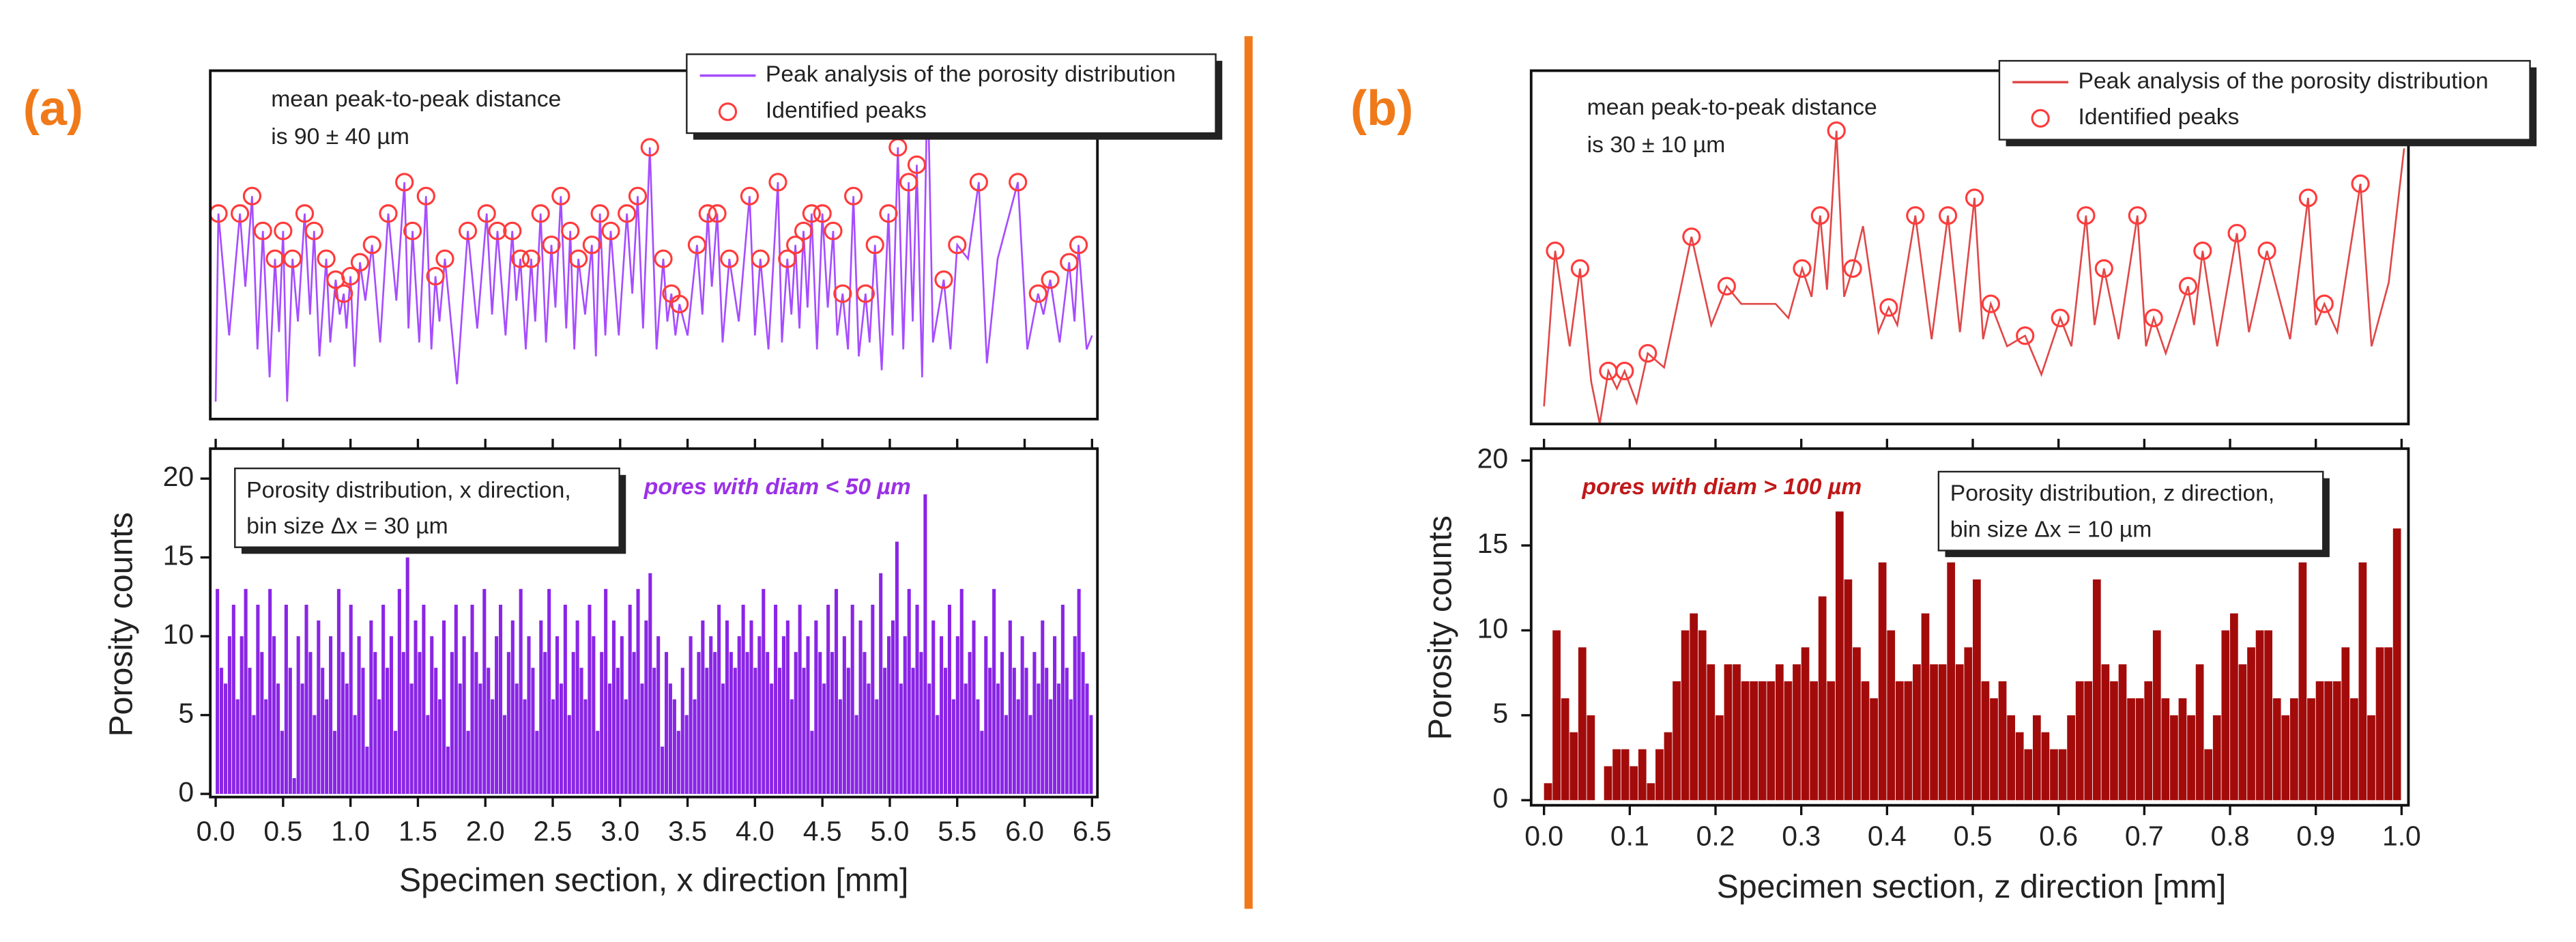 This screenshot has height=942, width=2576. What do you see at coordinates (951, 93) in the screenshot?
I see `legend` at bounding box center [951, 93].